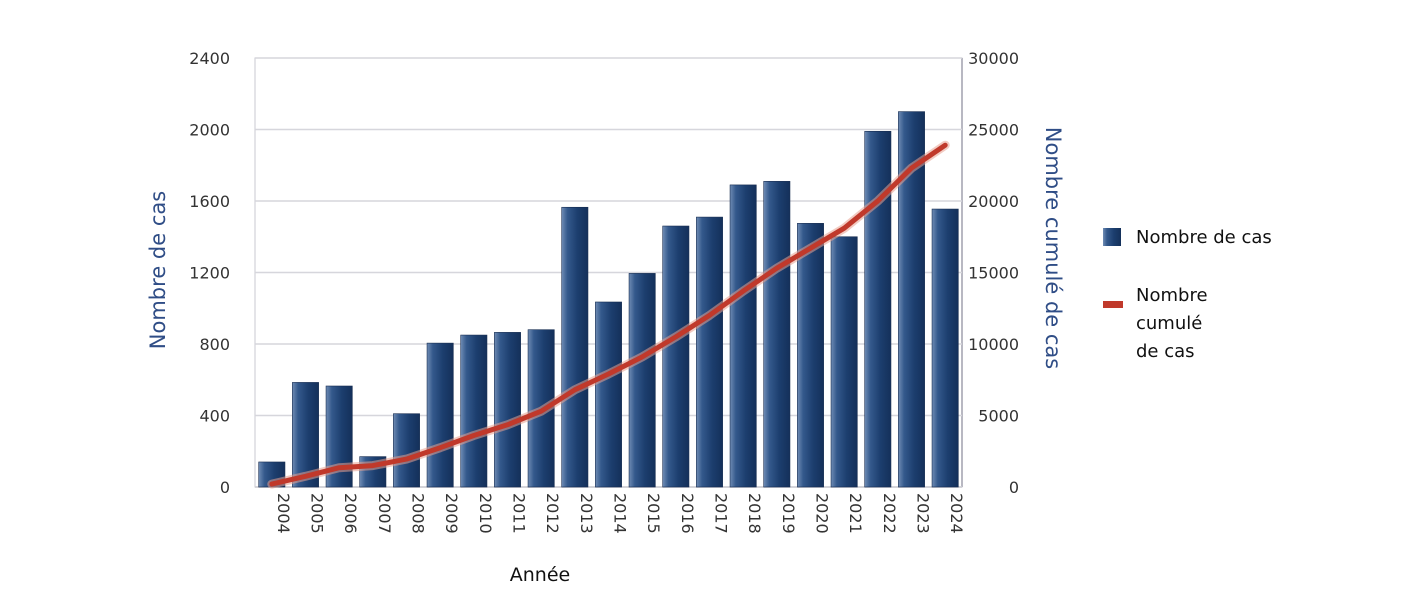 The height and width of the screenshot is (602, 1420). I want to click on y2-tick-label: 30000, so click(993, 58).